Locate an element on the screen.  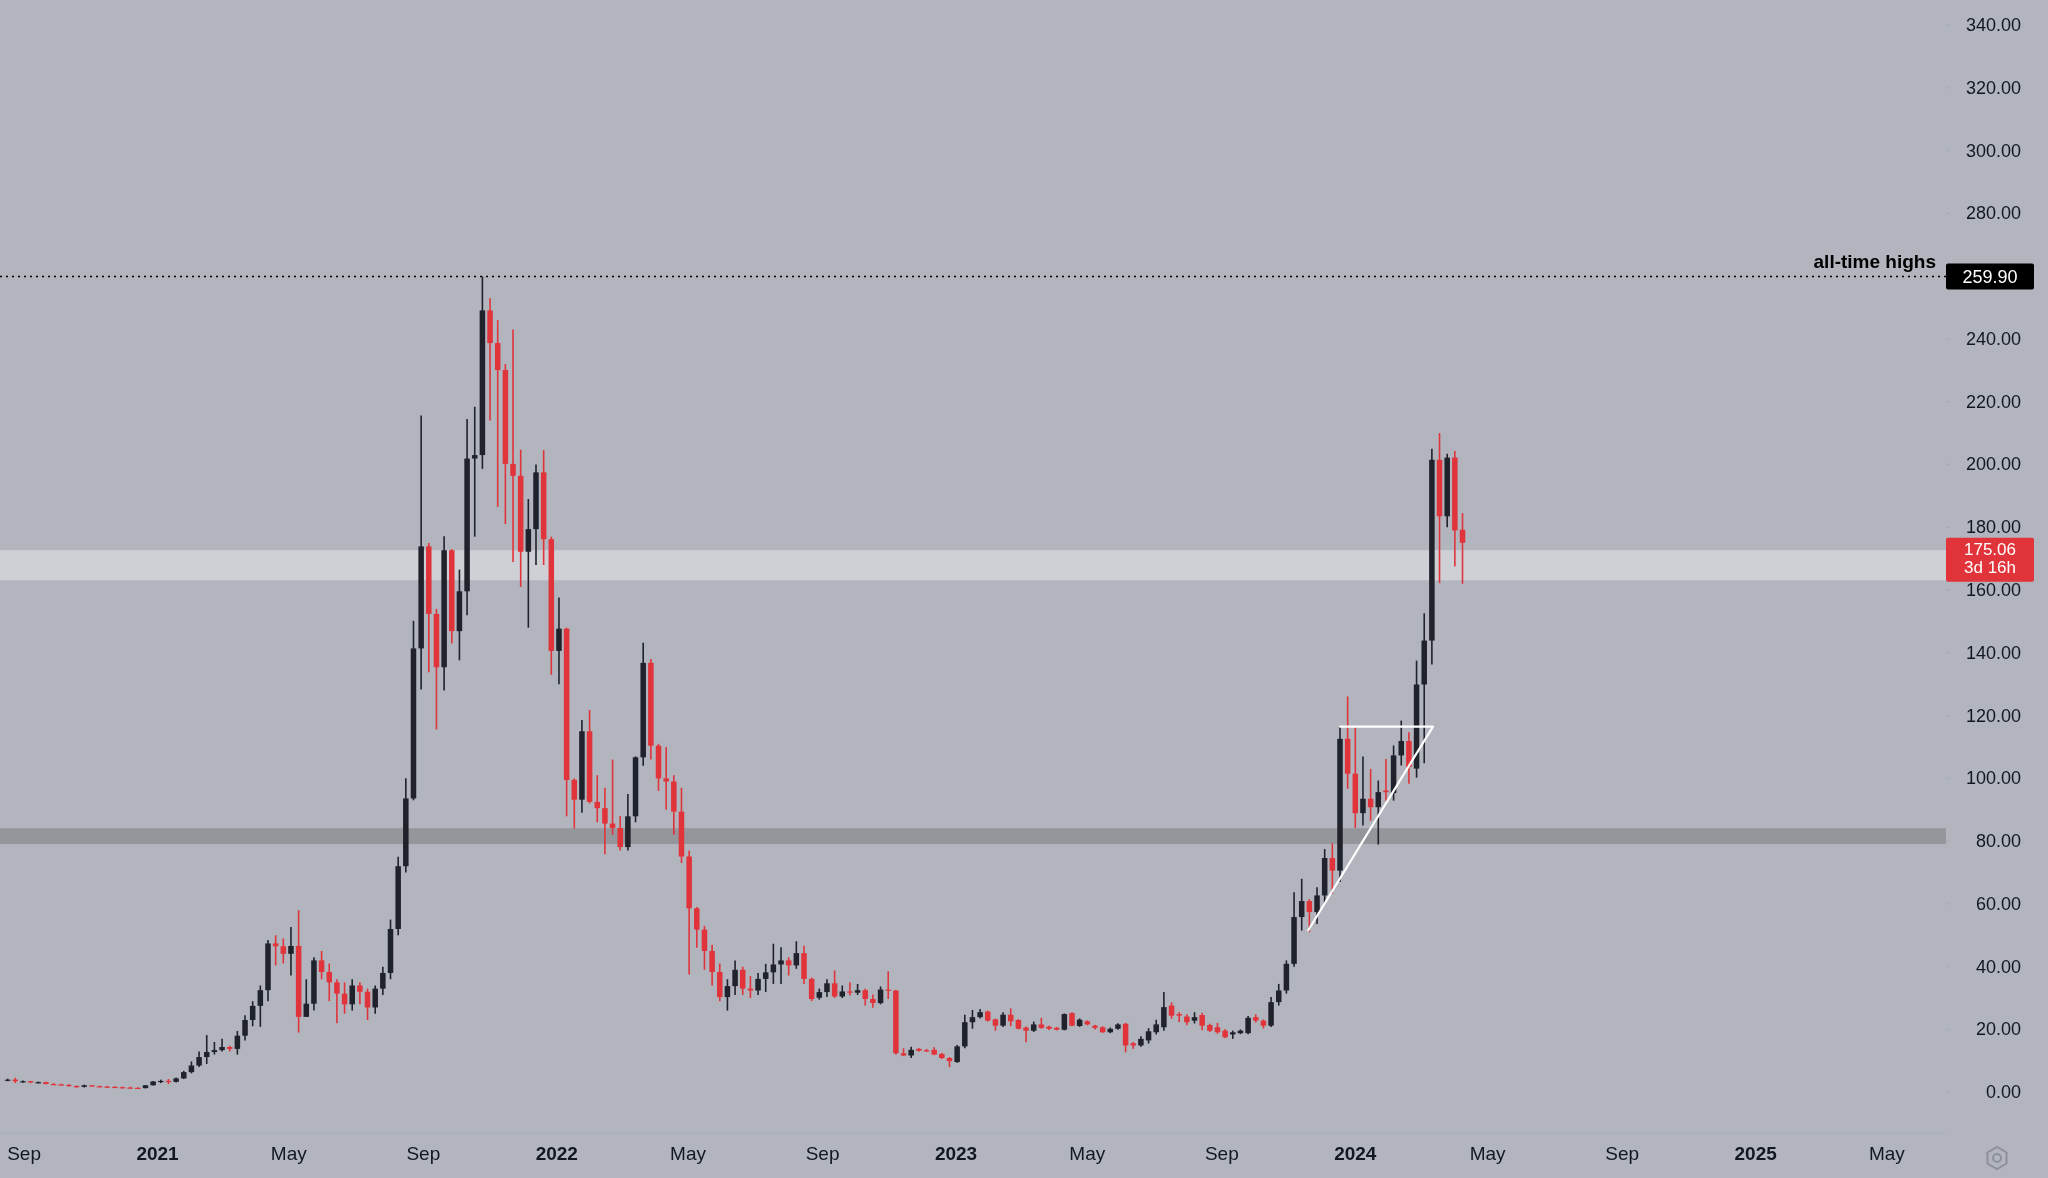
y-tick-label: 300.00 is located at coordinates (1993, 150).